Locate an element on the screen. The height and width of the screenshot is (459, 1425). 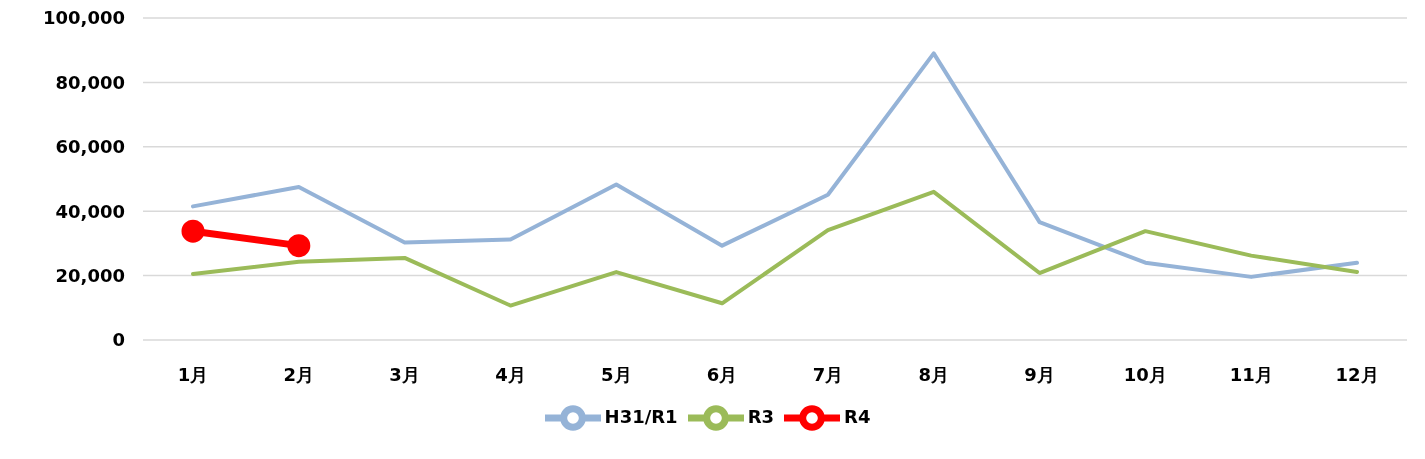
x-tick-label: 11月 is located at coordinates (1251, 374).